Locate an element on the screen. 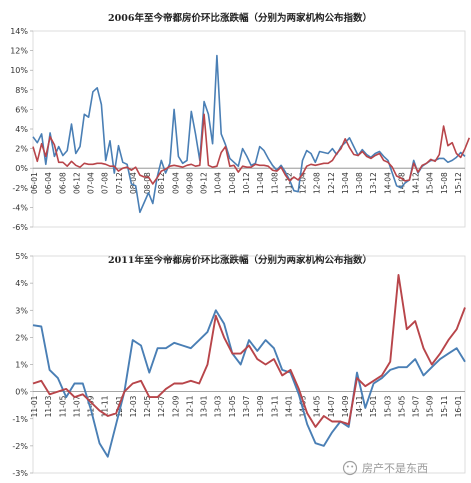 This screenshot has width=471, height=483. x-tick-label: 12-07 is located at coordinates (161, 406).